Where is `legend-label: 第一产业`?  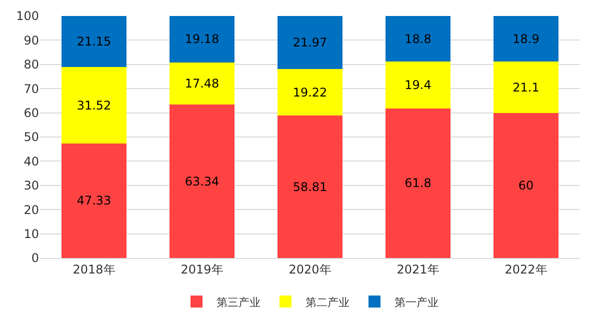 legend-label: 第一产业 is located at coordinates (416, 302).